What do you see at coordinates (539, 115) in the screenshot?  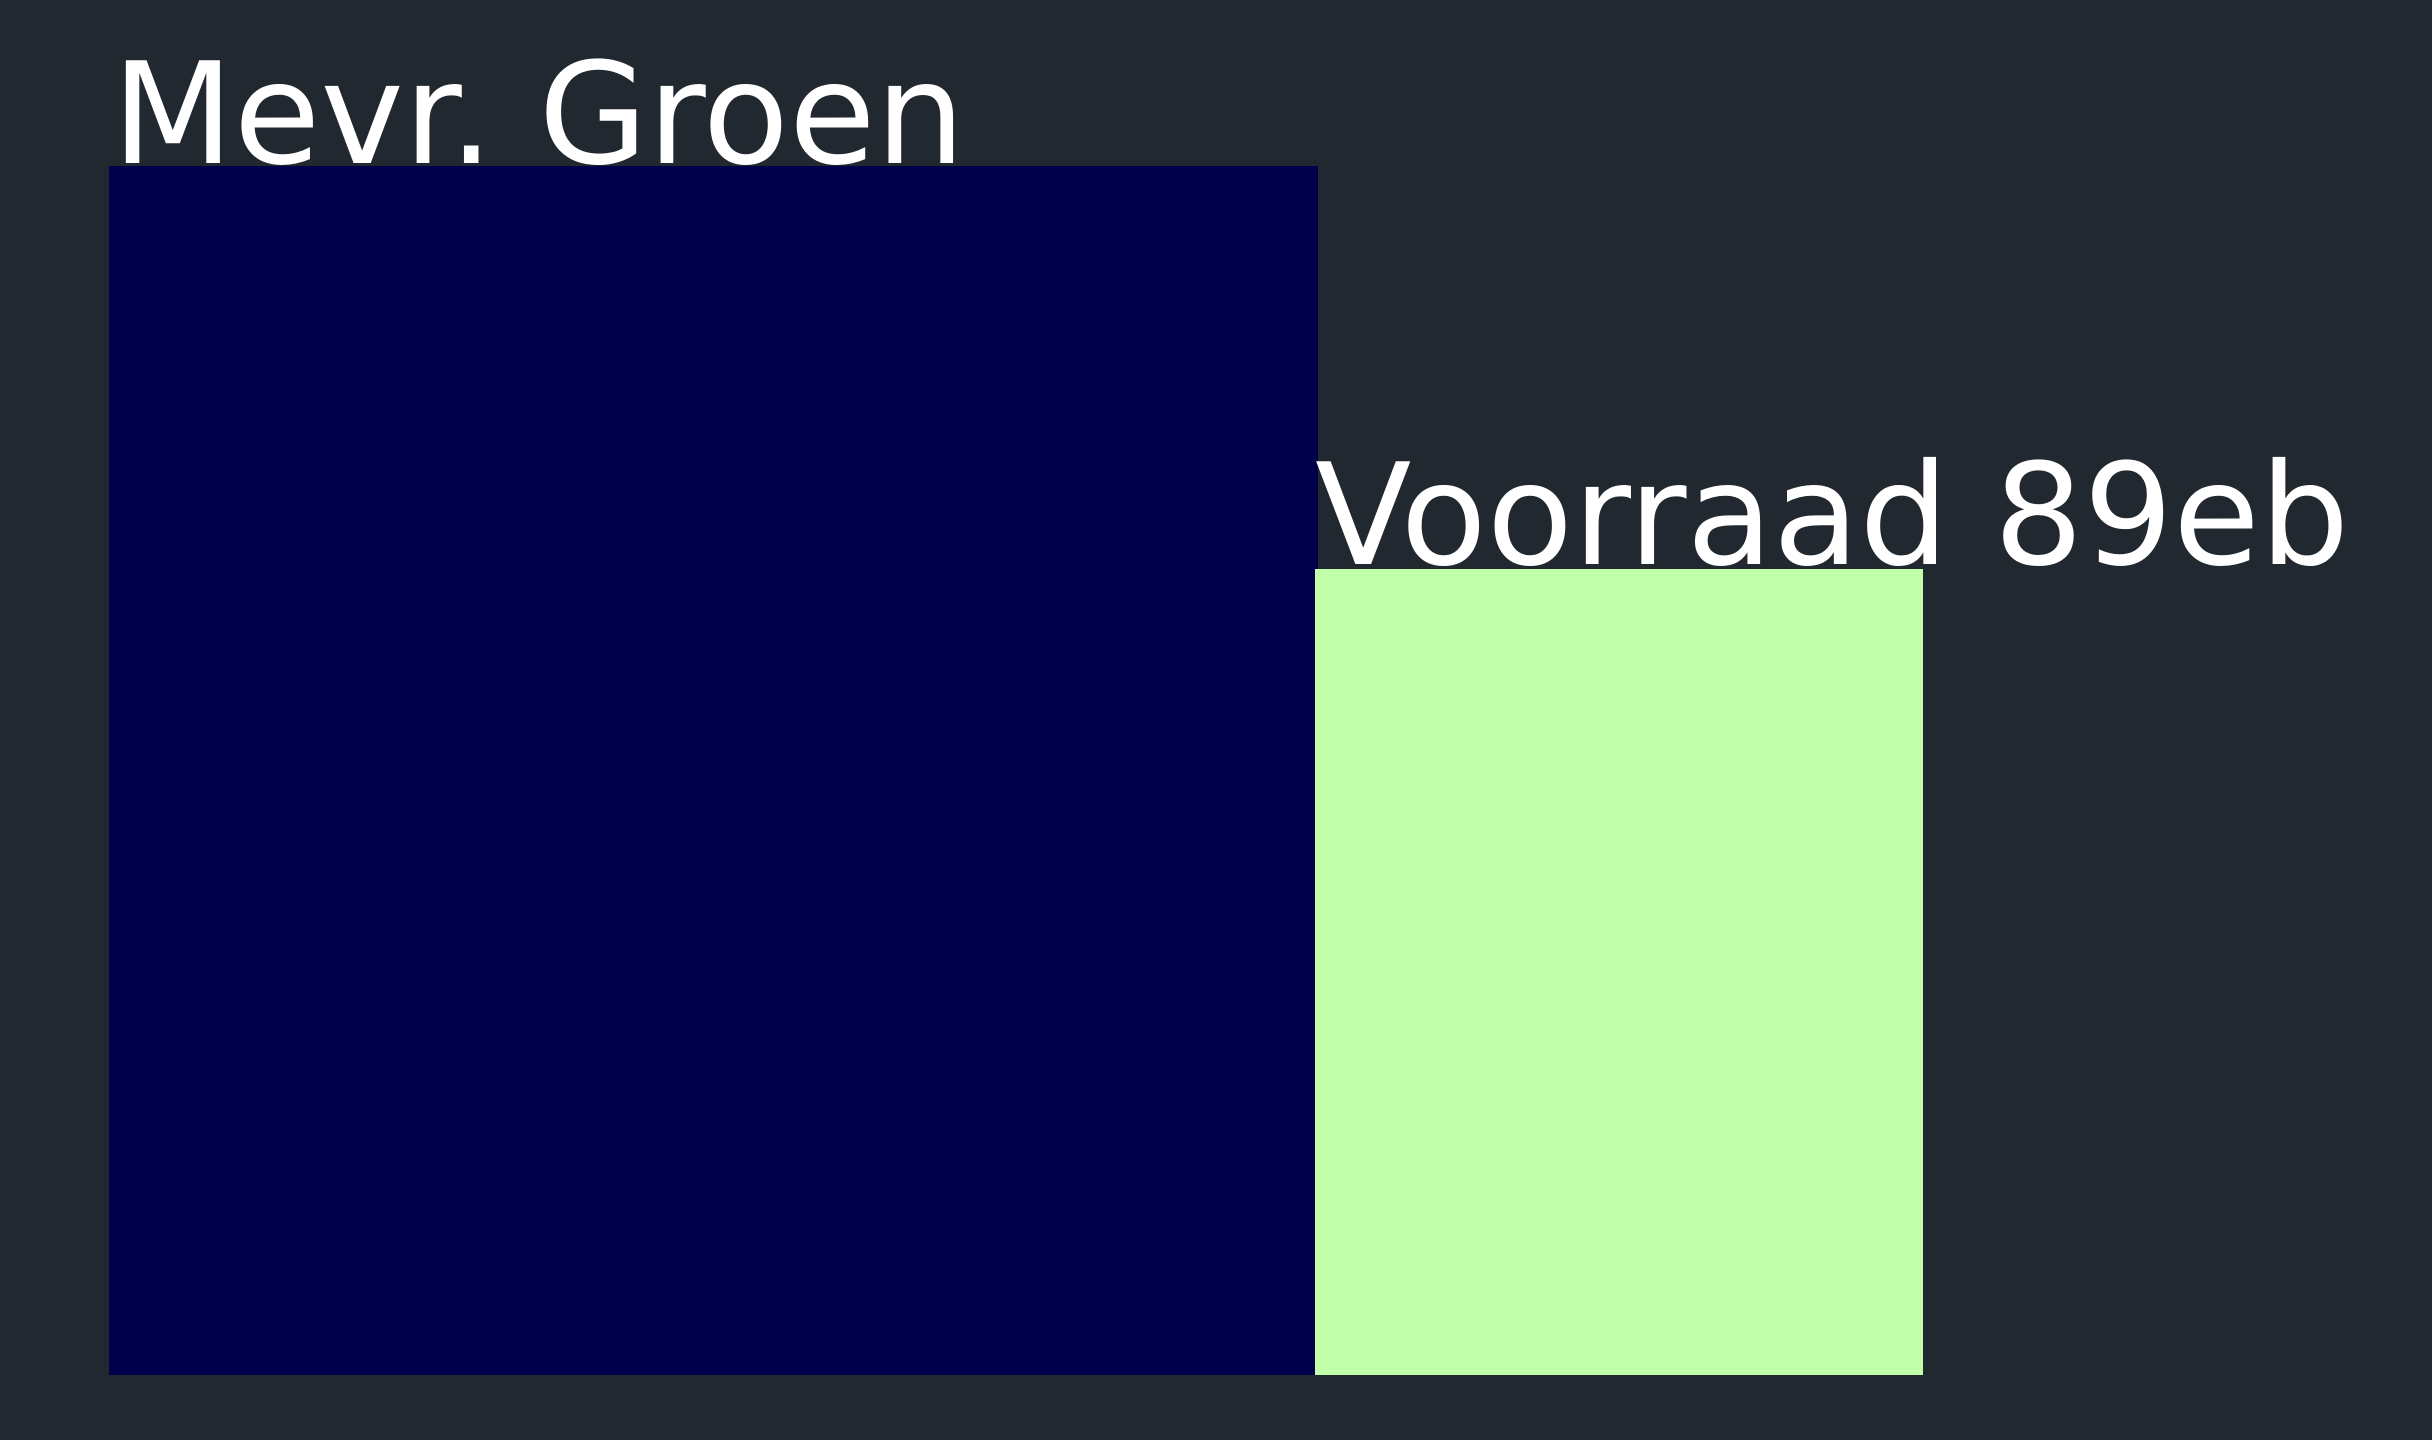 I see `label-mevr-groen: Mevr. Groen` at bounding box center [539, 115].